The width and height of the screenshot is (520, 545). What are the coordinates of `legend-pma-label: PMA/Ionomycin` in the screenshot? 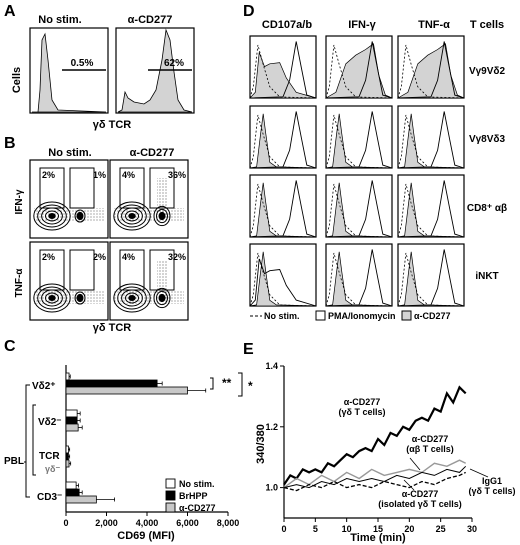 It's located at (362, 316).